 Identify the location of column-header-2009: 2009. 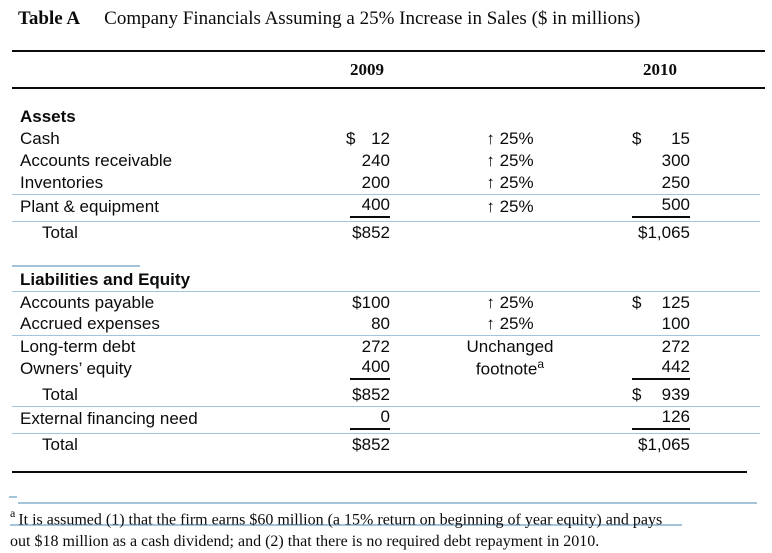
(367, 69).